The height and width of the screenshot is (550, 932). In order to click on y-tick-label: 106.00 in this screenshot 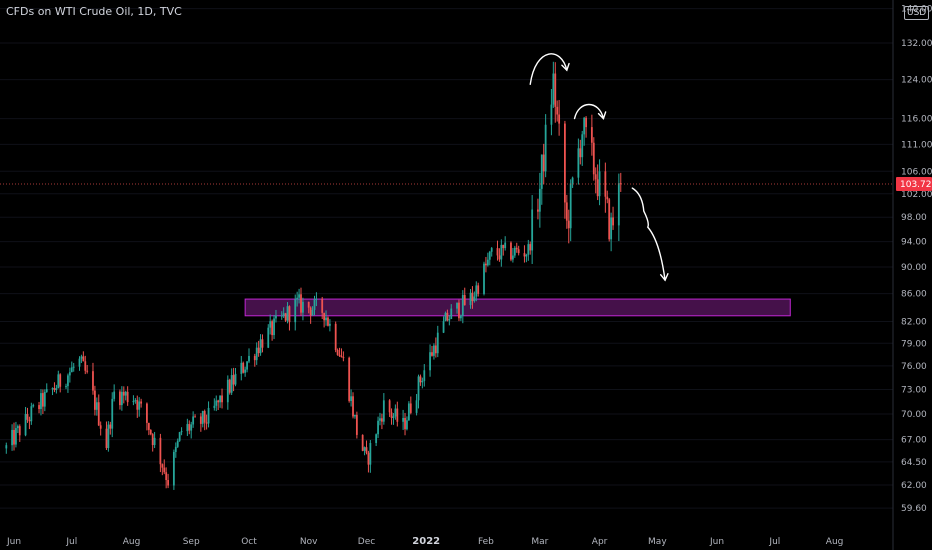, I will do `click(916, 172)`.